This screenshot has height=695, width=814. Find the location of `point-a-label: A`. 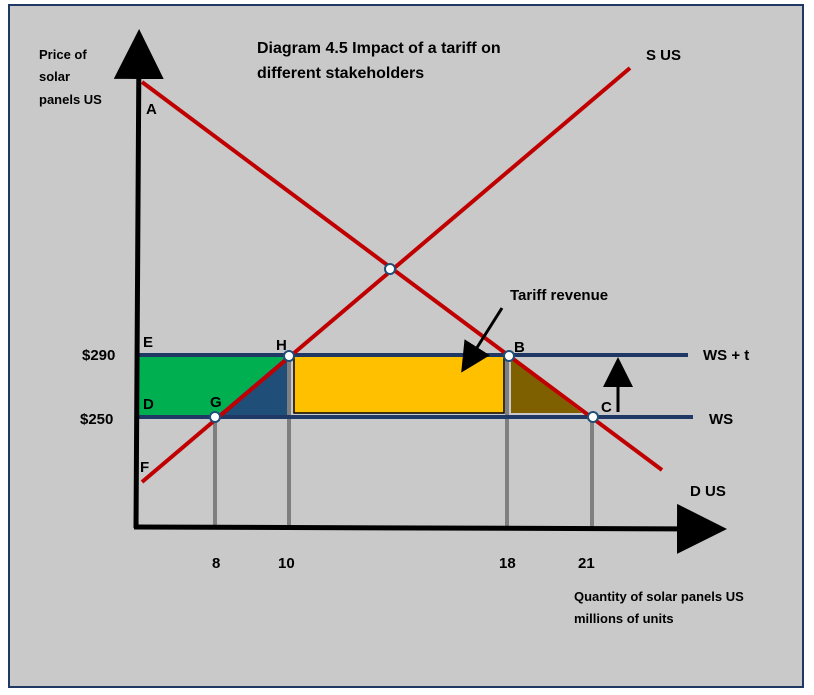

point-a-label: A is located at coordinates (151, 109).